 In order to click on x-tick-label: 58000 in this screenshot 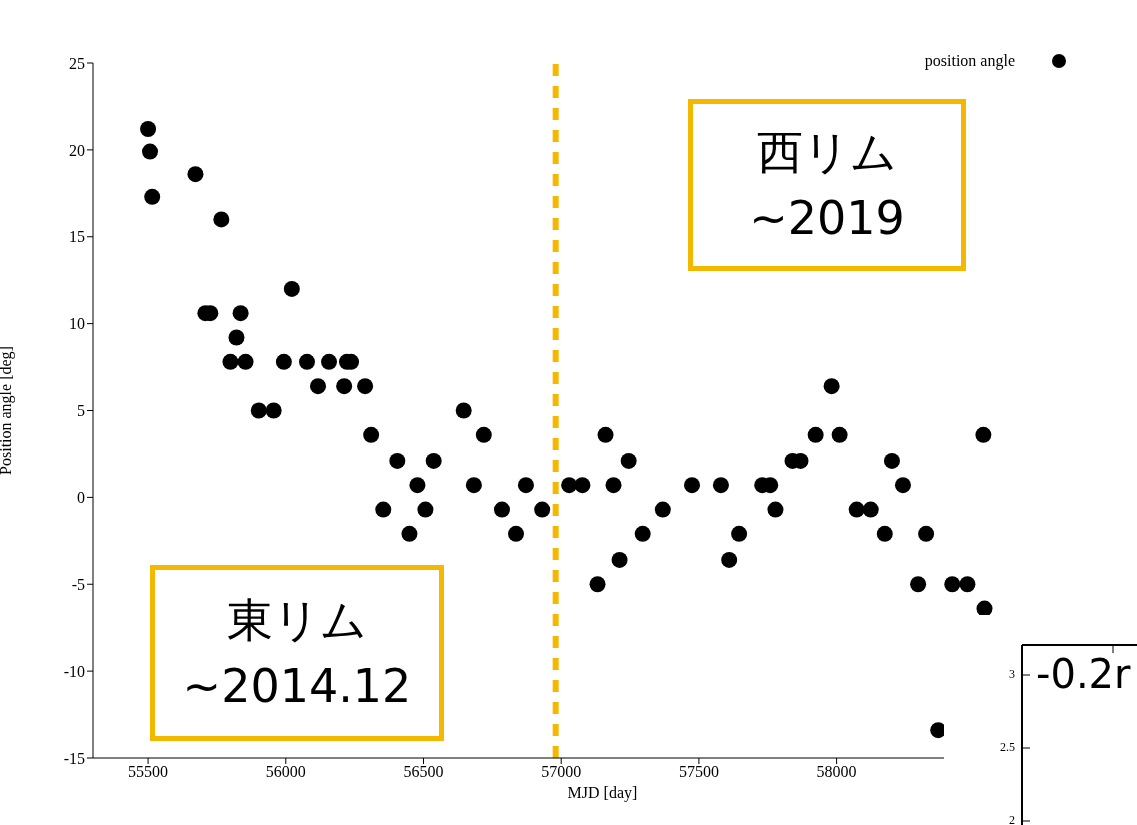, I will do `click(836, 772)`.